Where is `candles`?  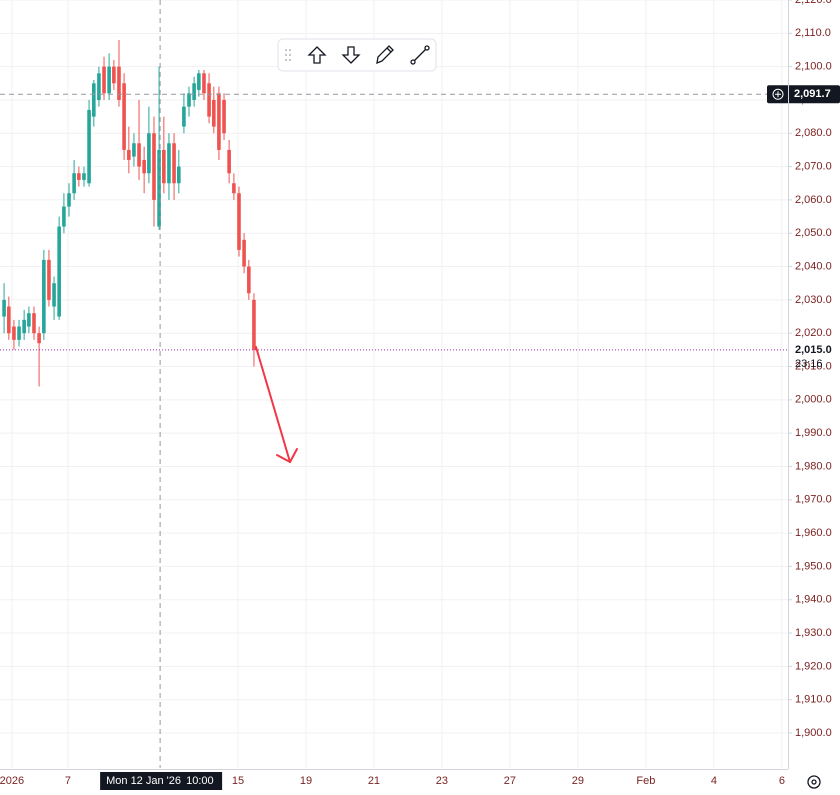 candles is located at coordinates (129, 213).